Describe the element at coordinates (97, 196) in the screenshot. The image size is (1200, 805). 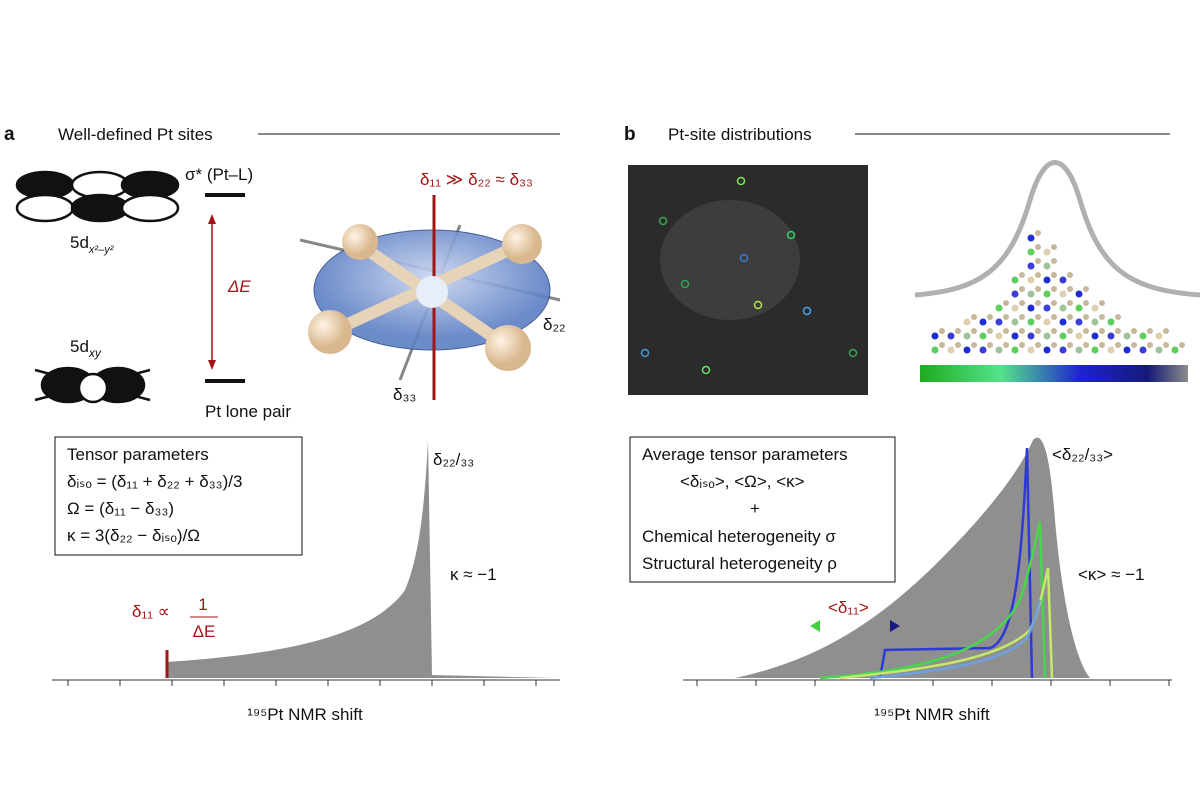
I see `orbital-upper-drawing` at that location.